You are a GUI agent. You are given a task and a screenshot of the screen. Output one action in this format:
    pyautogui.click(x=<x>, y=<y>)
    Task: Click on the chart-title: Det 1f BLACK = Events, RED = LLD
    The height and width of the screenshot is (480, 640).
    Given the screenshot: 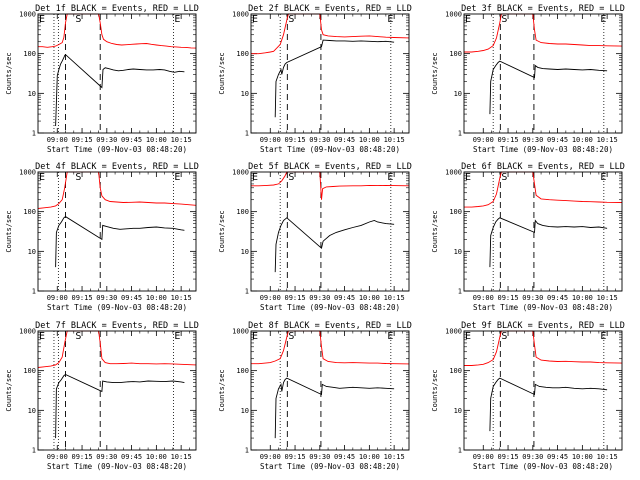 What is the action you would take?
    pyautogui.click(x=117, y=9)
    